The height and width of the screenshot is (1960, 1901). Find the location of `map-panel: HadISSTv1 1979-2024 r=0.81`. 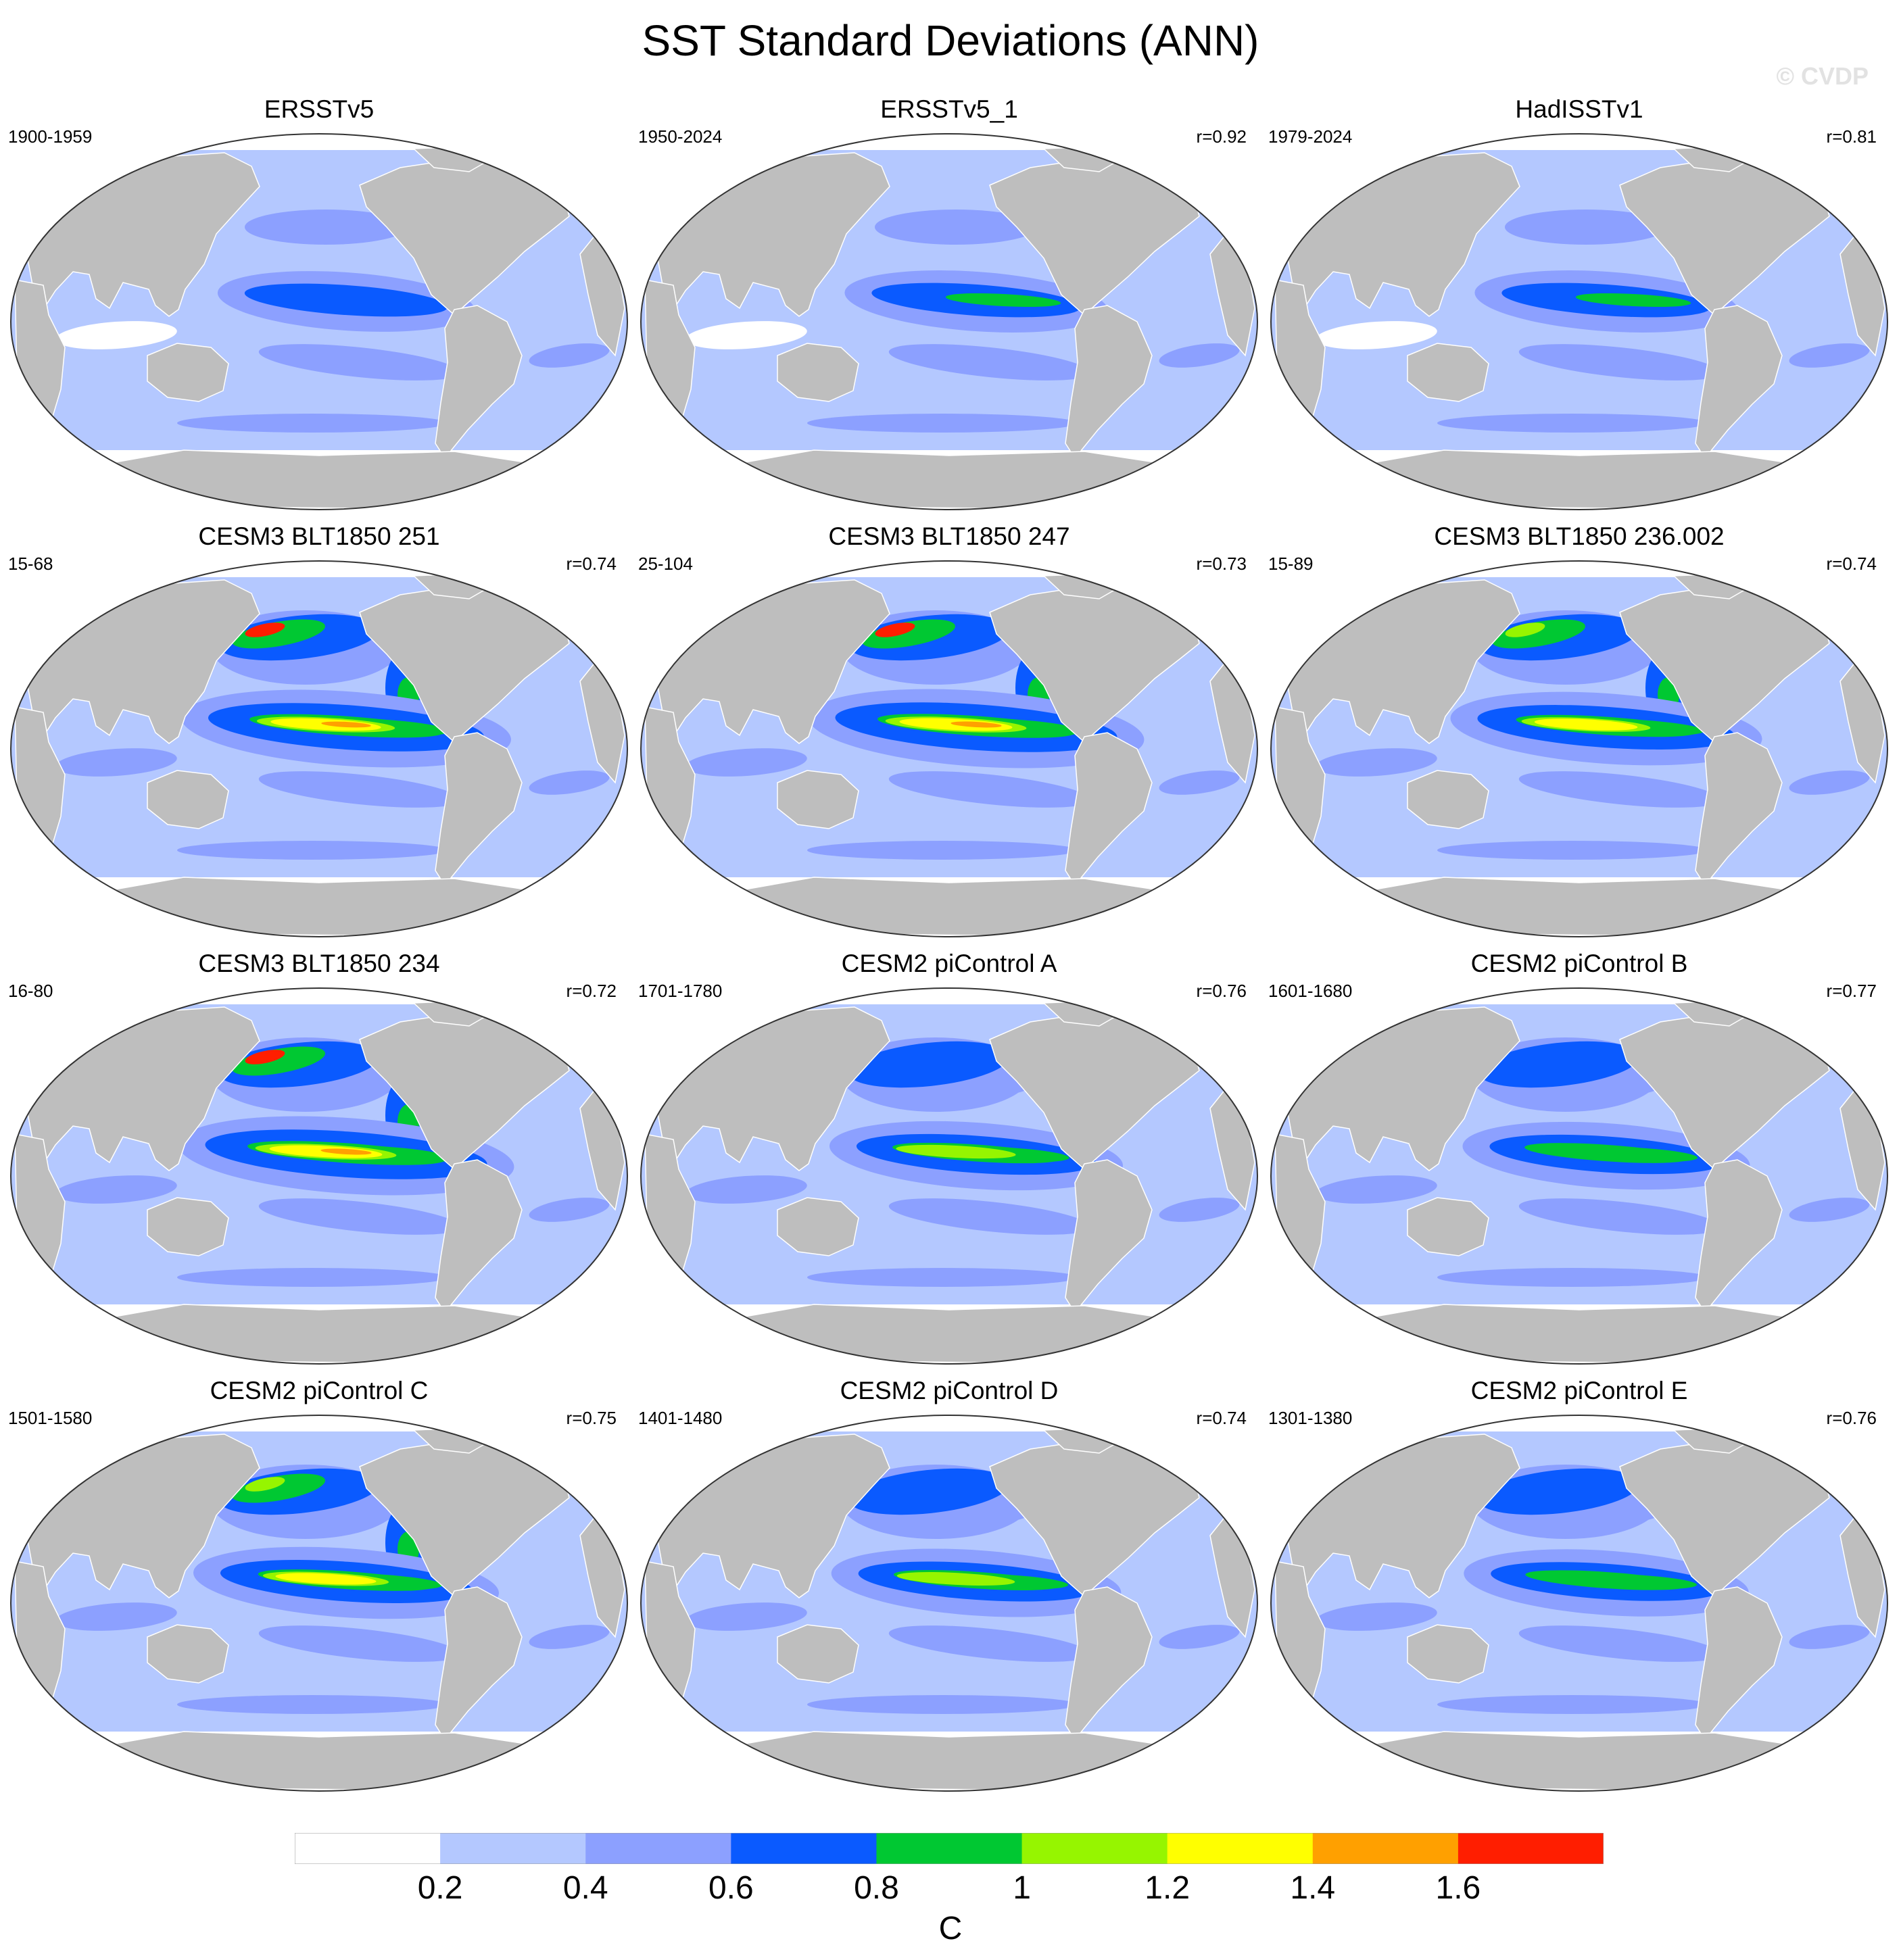

map-panel: HadISSTv1 1979-2024 r=0.81 is located at coordinates (1579, 304).